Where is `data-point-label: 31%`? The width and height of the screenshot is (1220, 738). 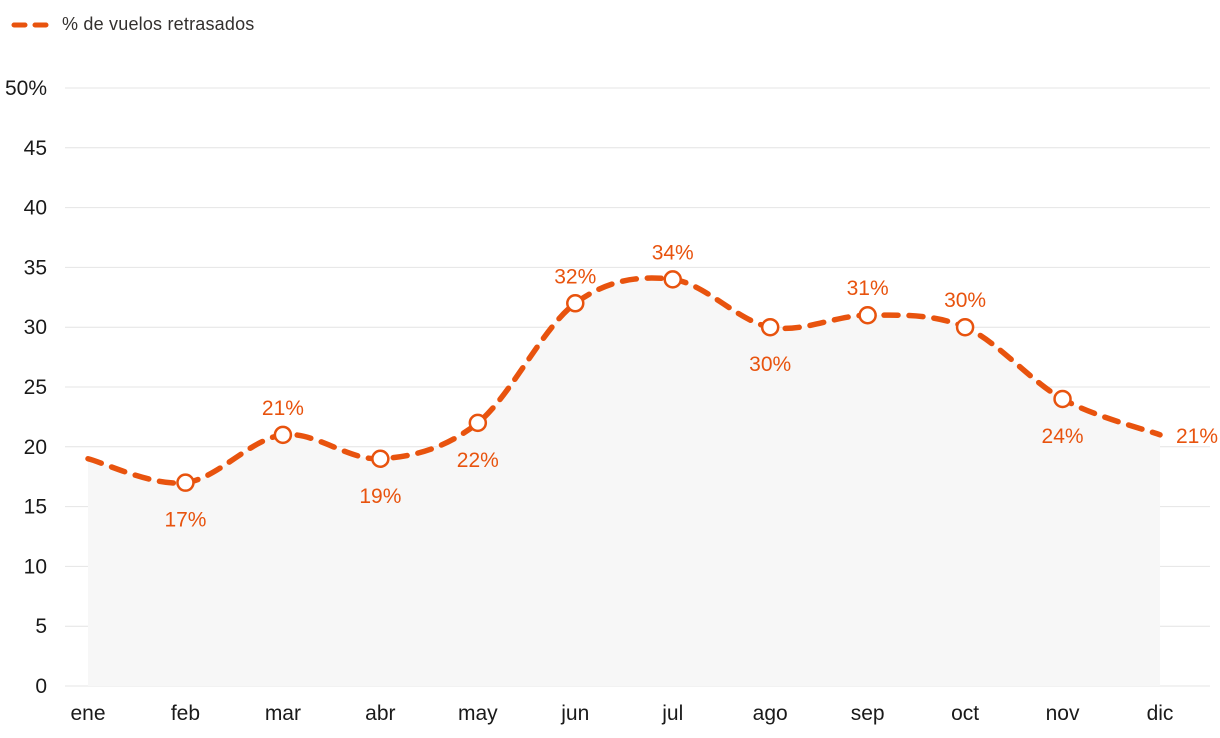
data-point-label: 31% is located at coordinates (868, 288).